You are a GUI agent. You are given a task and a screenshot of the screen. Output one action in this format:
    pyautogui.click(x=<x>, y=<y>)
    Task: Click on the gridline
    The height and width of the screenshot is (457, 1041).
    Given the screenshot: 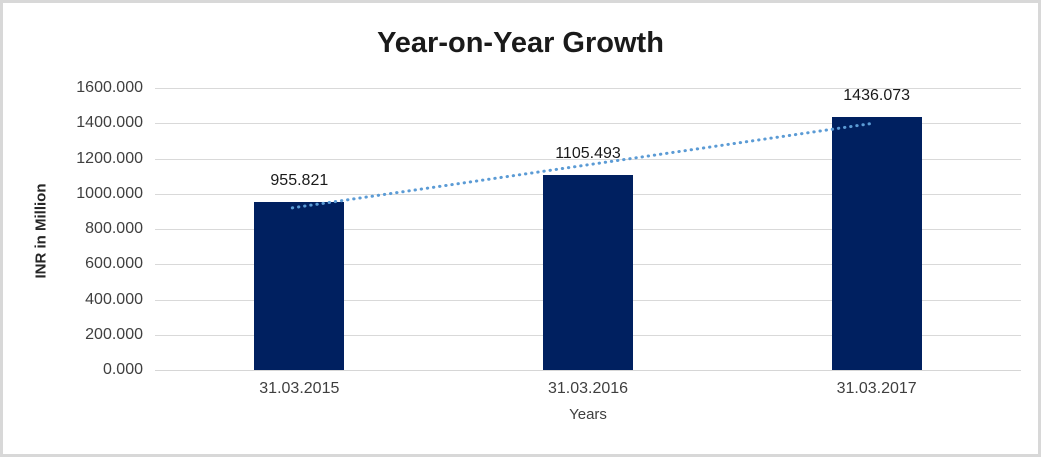 What is the action you would take?
    pyautogui.click(x=588, y=88)
    